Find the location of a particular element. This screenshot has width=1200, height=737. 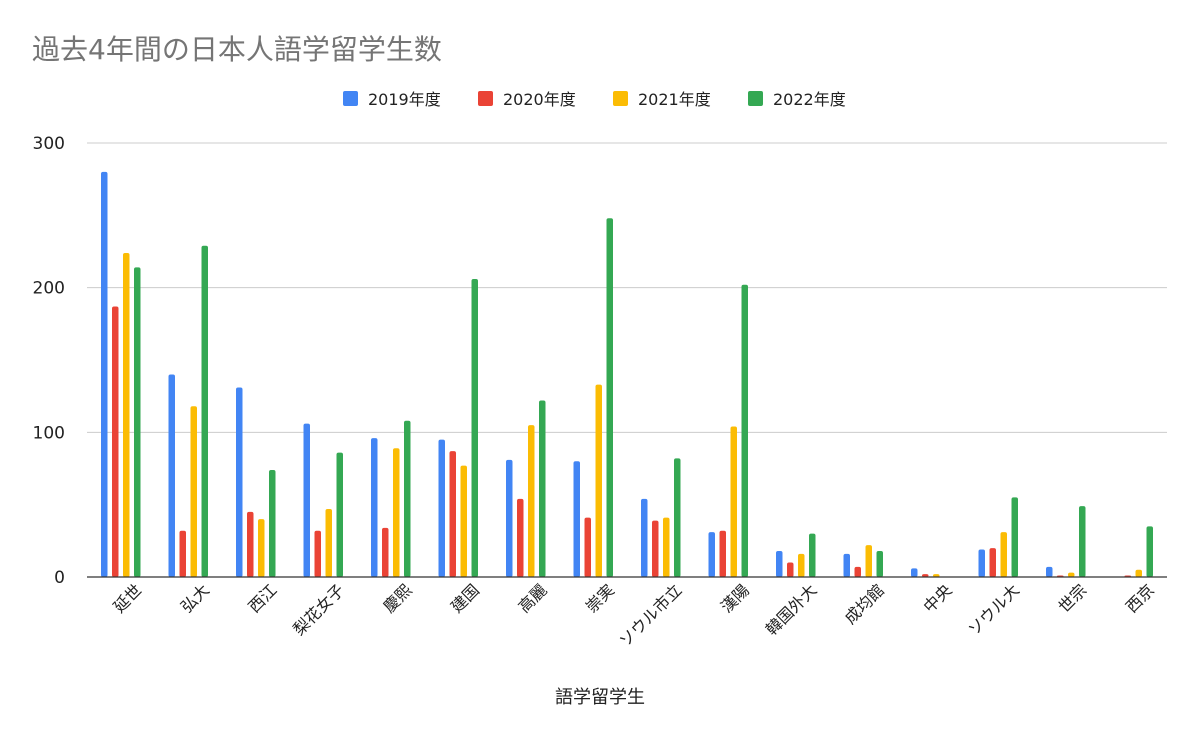

y-tick-label: 0 is located at coordinates (59, 578).